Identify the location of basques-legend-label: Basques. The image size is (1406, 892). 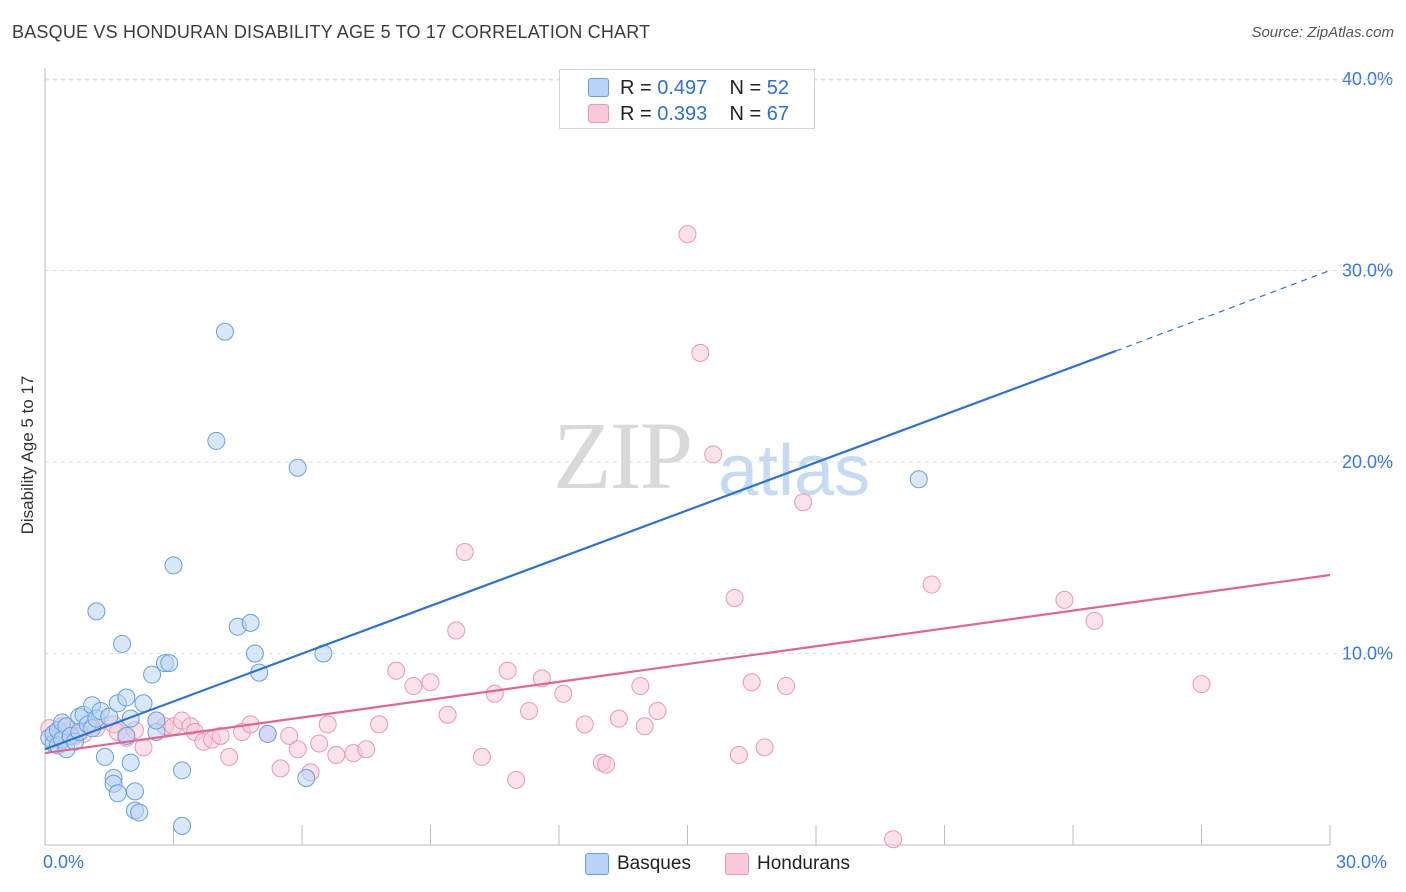
(654, 863).